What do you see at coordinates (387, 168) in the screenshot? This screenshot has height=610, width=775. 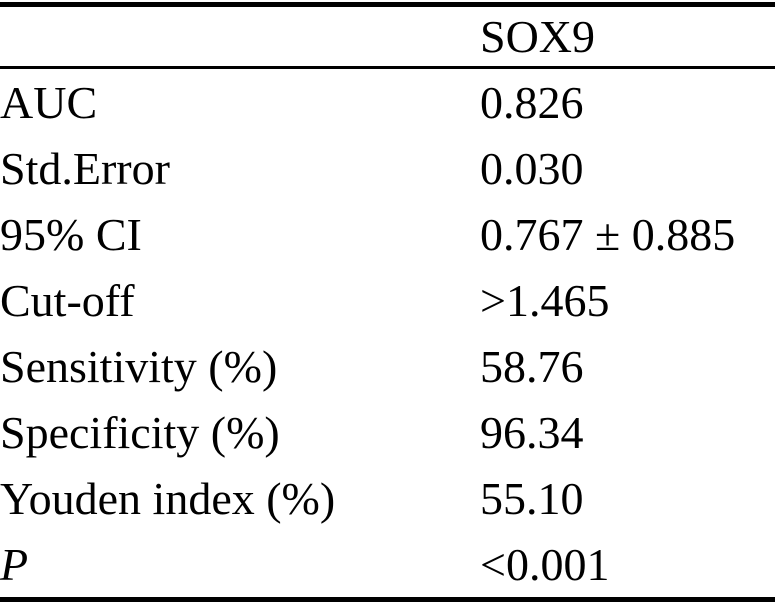 I see `table-row: Std.Error 0.030` at bounding box center [387, 168].